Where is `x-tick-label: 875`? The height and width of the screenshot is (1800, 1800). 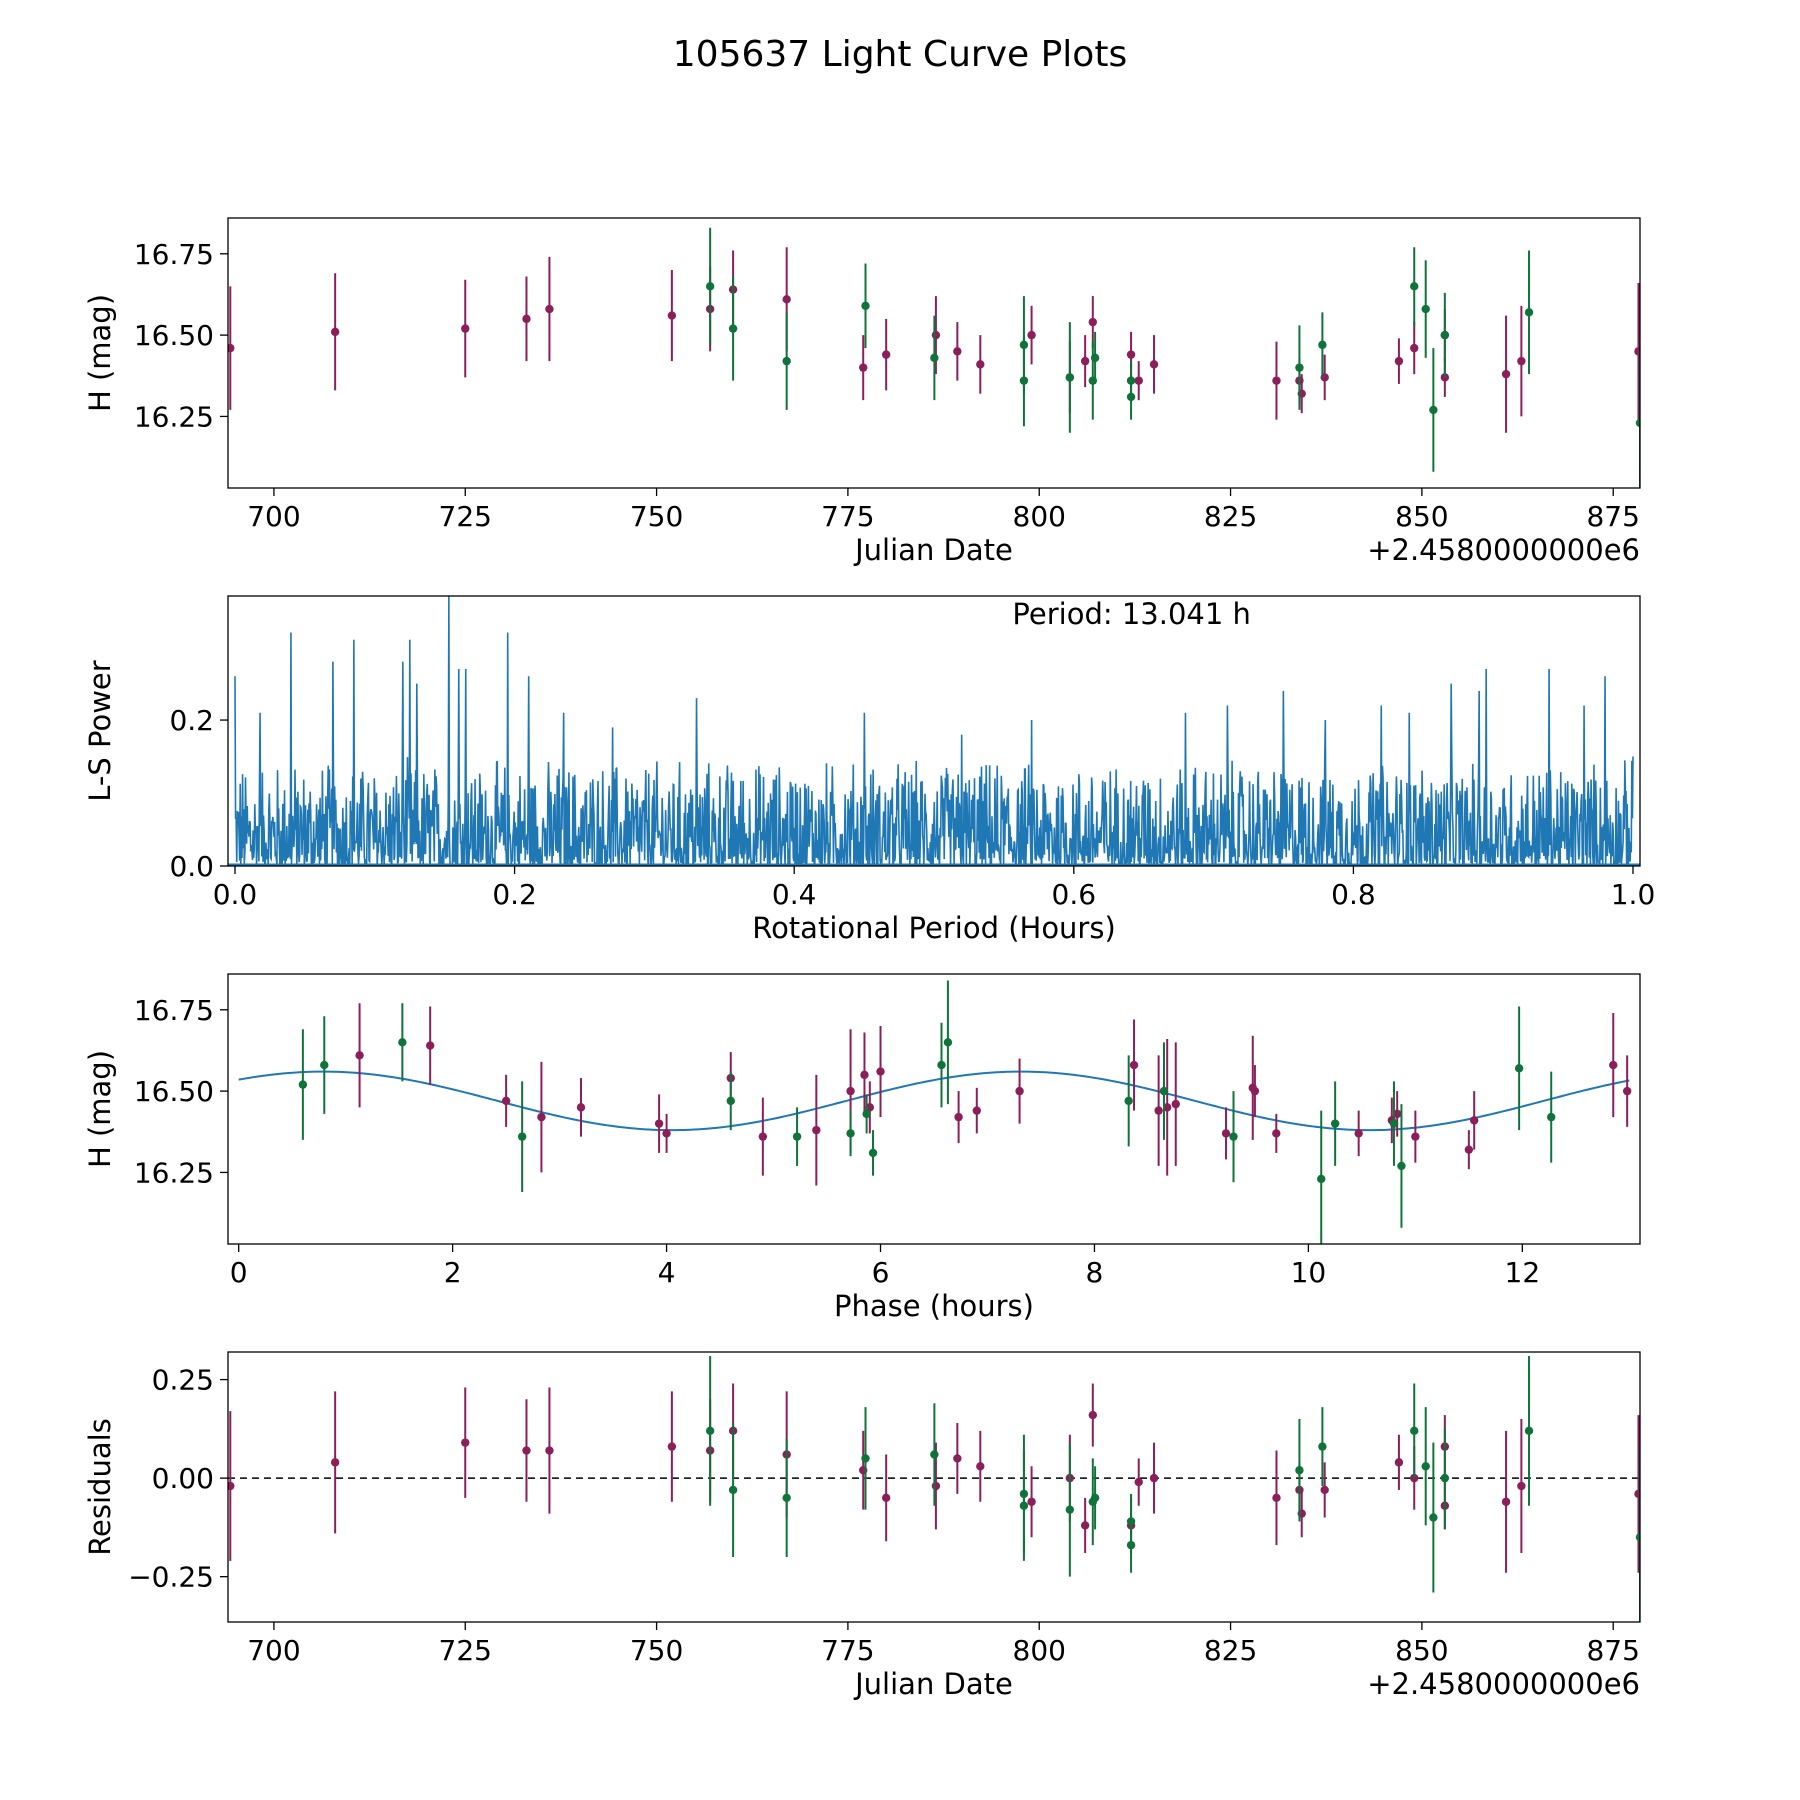 x-tick-label: 875 is located at coordinates (1612, 1650).